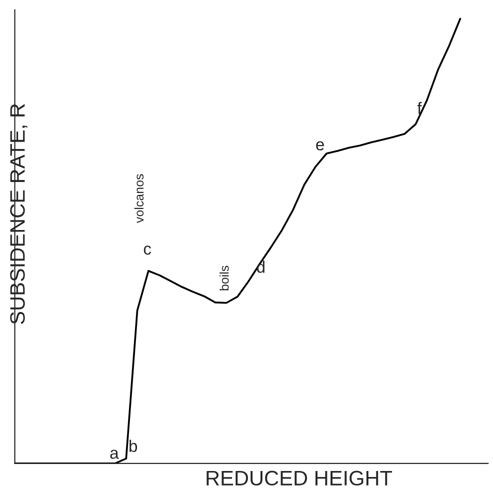  What do you see at coordinates (224, 278) in the screenshot?
I see `annotation: boils` at bounding box center [224, 278].